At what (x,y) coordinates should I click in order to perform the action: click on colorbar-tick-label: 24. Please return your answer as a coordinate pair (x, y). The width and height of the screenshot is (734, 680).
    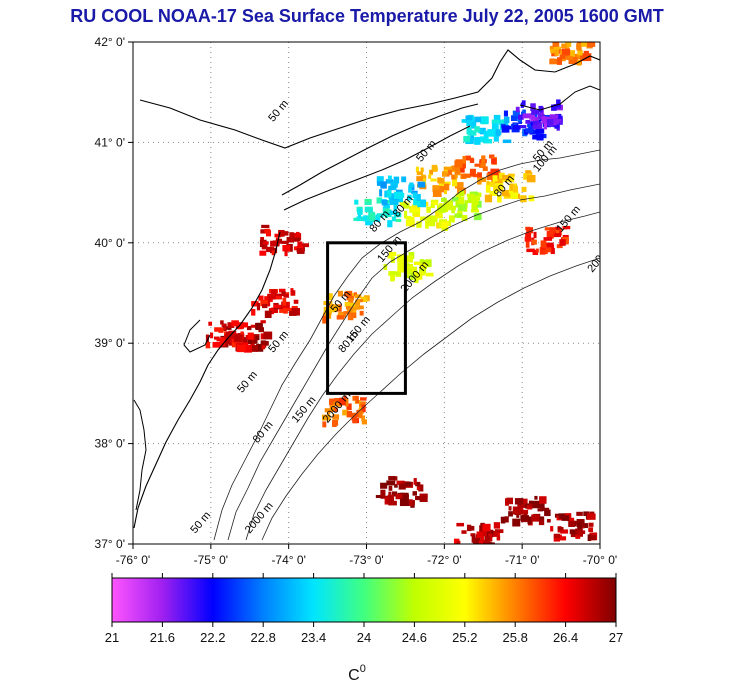
    Looking at the image, I should click on (364, 637).